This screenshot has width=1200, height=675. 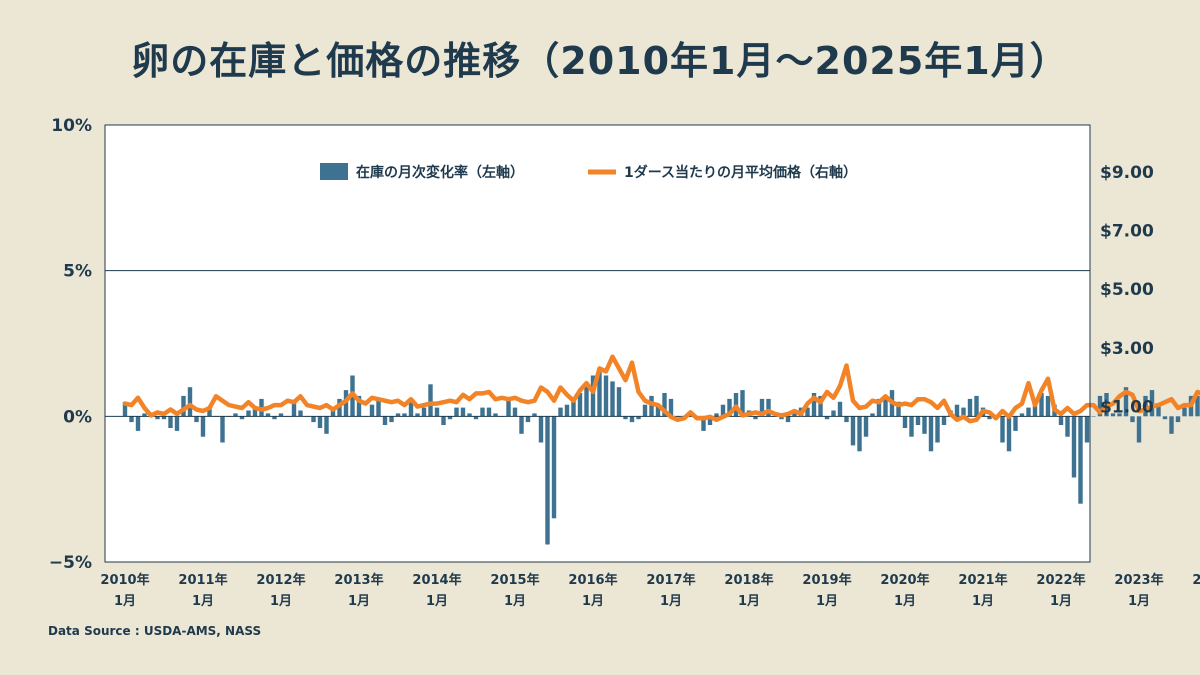 I want to click on x-tick-year: 2021年, so click(x=982, y=580).